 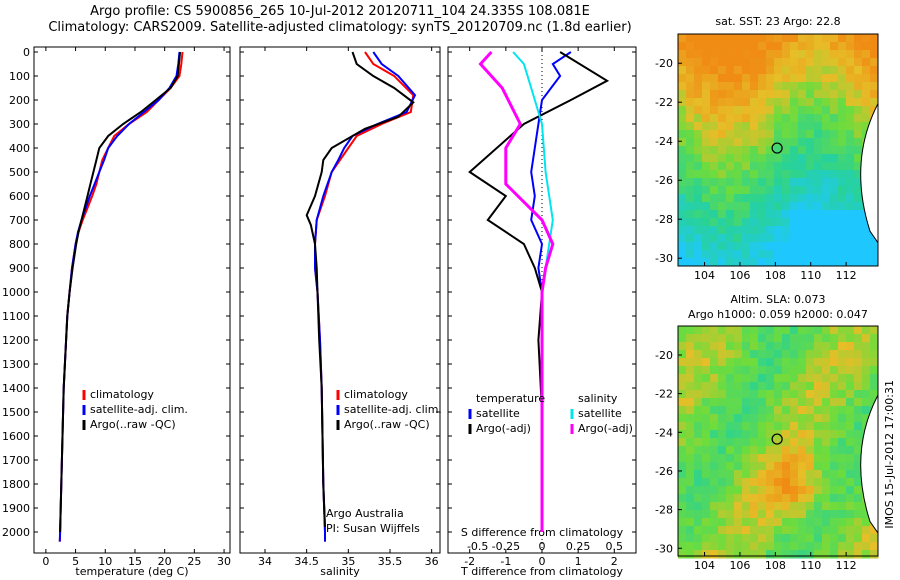 I want to click on s-tick-label: -0.25, so click(x=506, y=546).